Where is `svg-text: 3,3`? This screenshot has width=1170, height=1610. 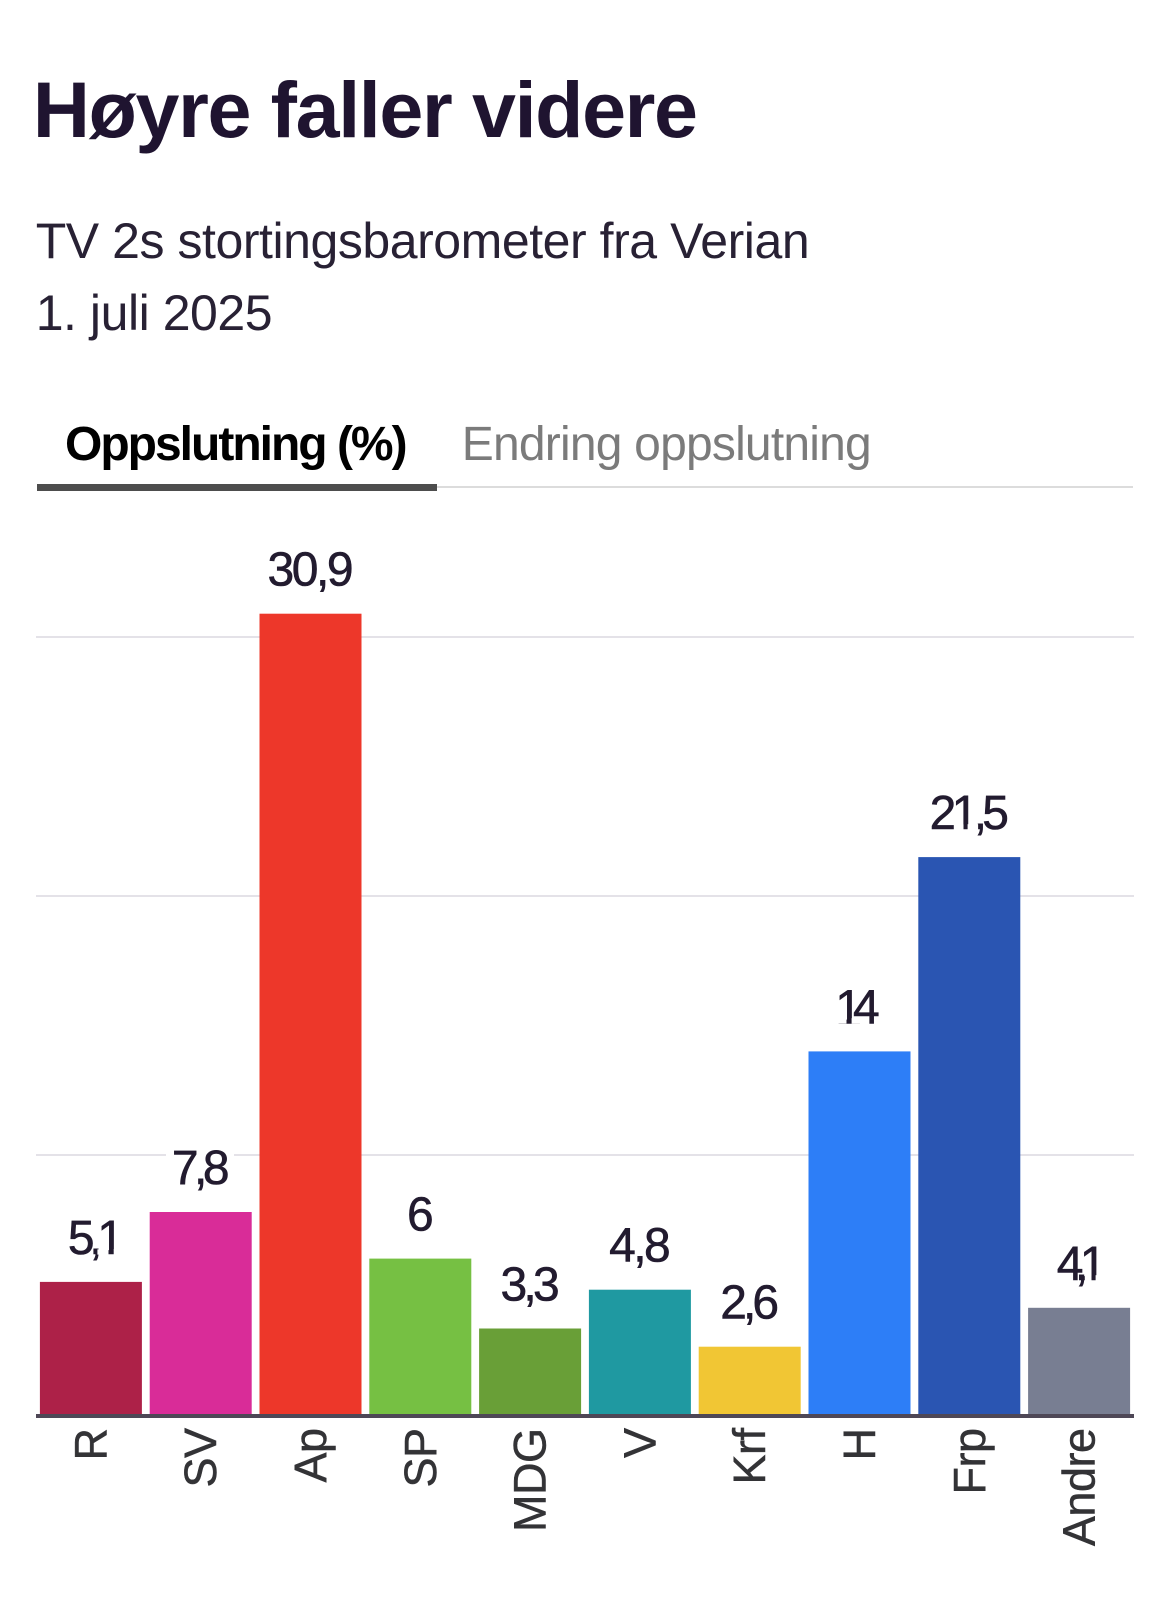
svg-text: 3,3 is located at coordinates (529, 1285).